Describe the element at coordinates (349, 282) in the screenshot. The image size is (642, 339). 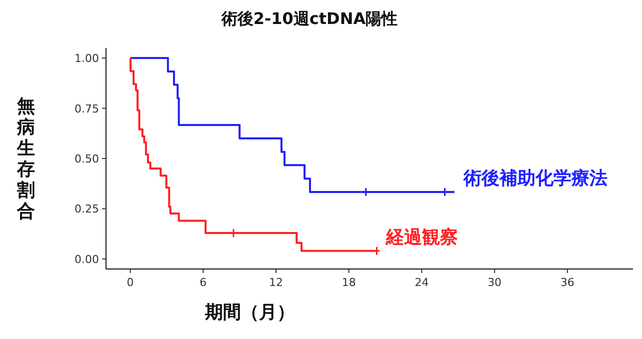
I see `x-tick-label: 18` at that location.